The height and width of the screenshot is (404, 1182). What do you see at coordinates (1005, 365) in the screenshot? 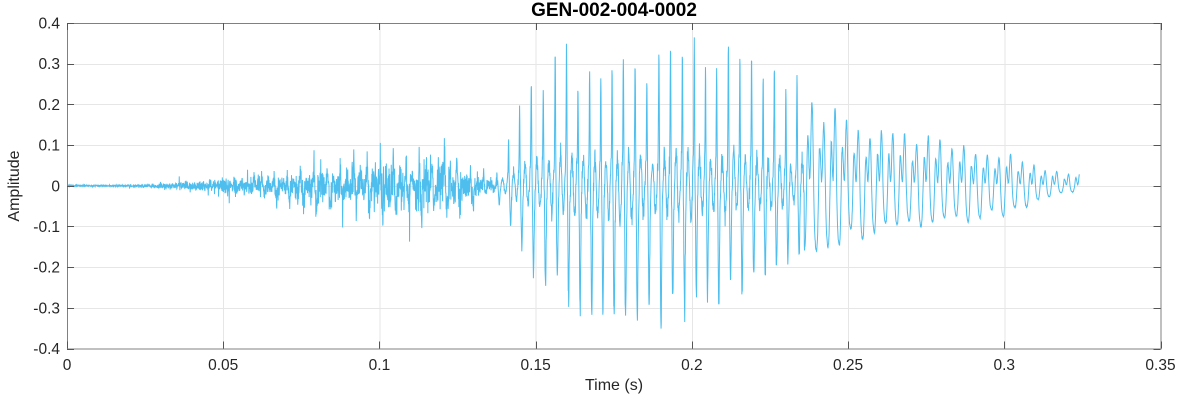
I see `x-tick-label: 0.3` at bounding box center [1005, 365].